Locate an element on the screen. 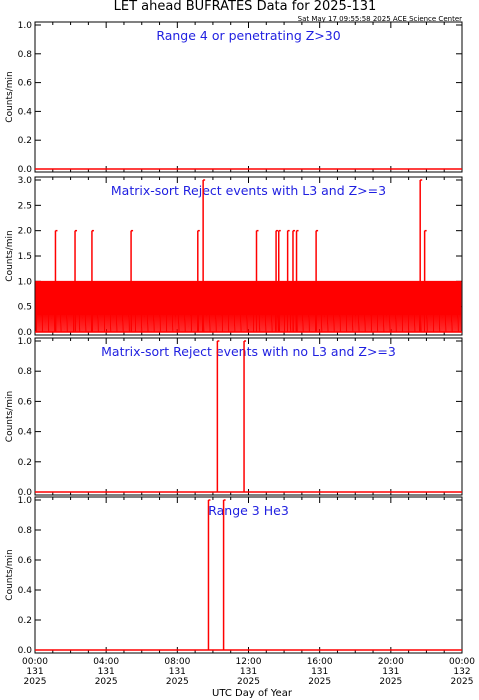  x-axis-label: UTC Day of Year is located at coordinates (252, 693).